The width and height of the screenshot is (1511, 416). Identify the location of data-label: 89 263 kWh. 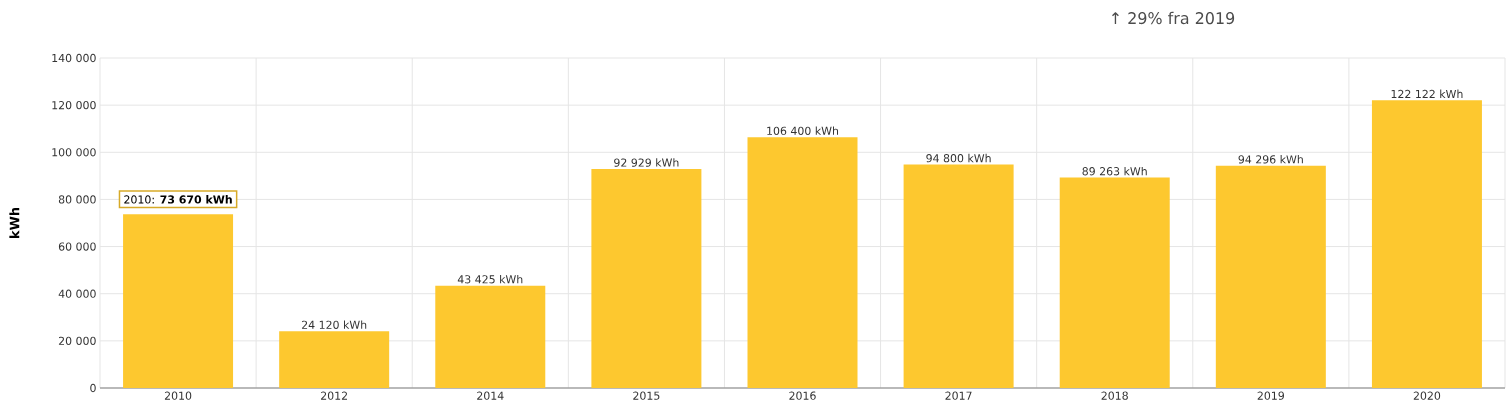
(1114, 171).